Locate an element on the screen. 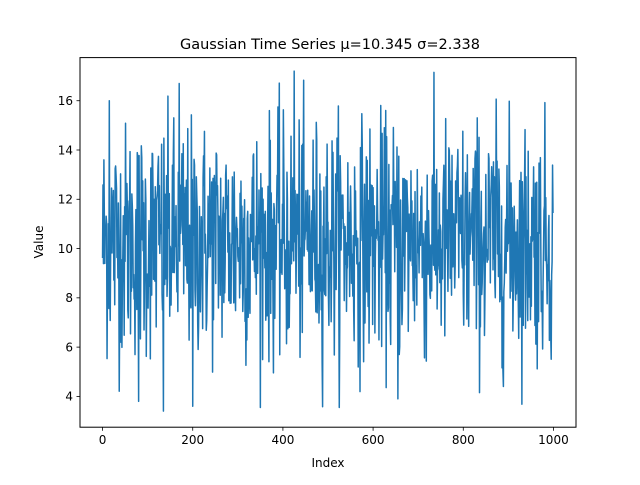 This screenshot has width=640, height=485. y-axis: 4 6 8 10 12 14 16 is located at coordinates (69, 249).